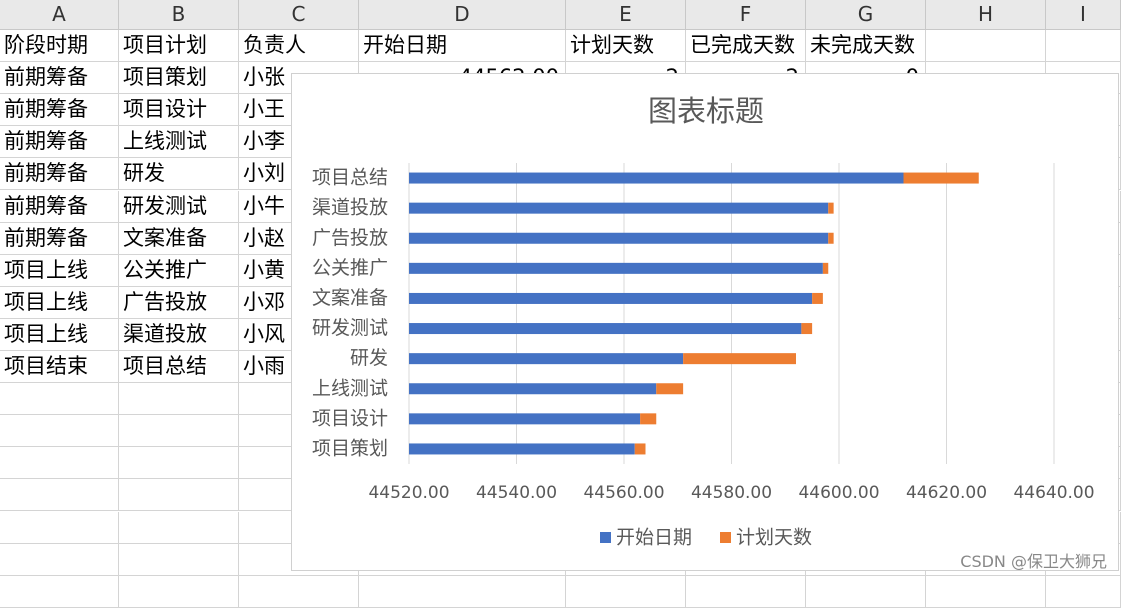 The image size is (1121, 608). What do you see at coordinates (706, 111) in the screenshot?
I see `chart-title: 图表标题` at bounding box center [706, 111].